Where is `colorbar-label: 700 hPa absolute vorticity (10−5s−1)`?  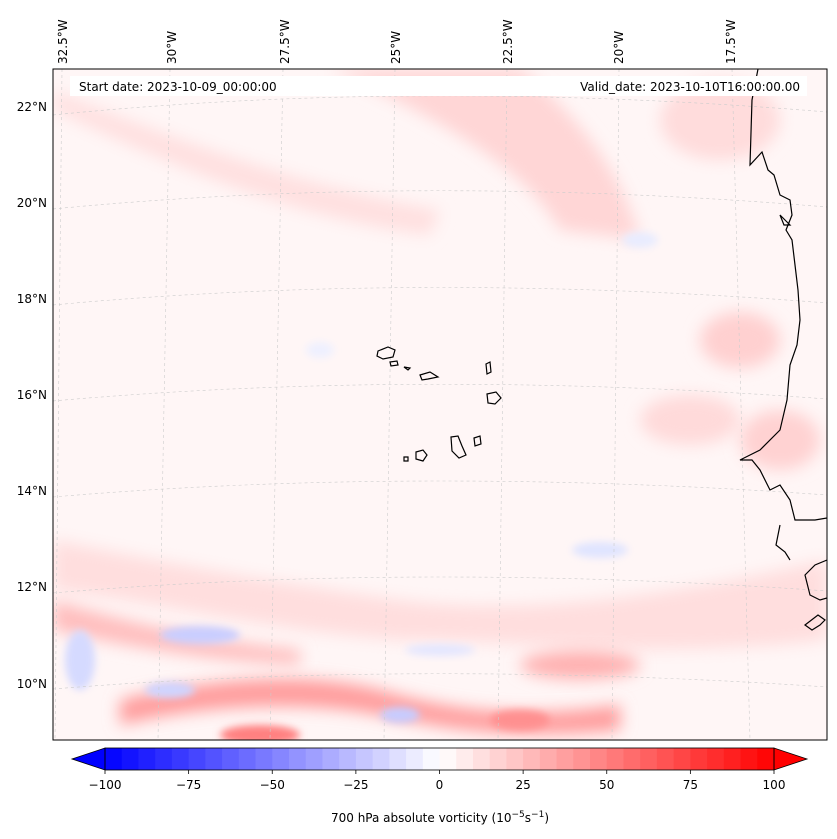 colorbar-label: 700 hPa absolute vorticity (10−5s−1) is located at coordinates (440, 817).